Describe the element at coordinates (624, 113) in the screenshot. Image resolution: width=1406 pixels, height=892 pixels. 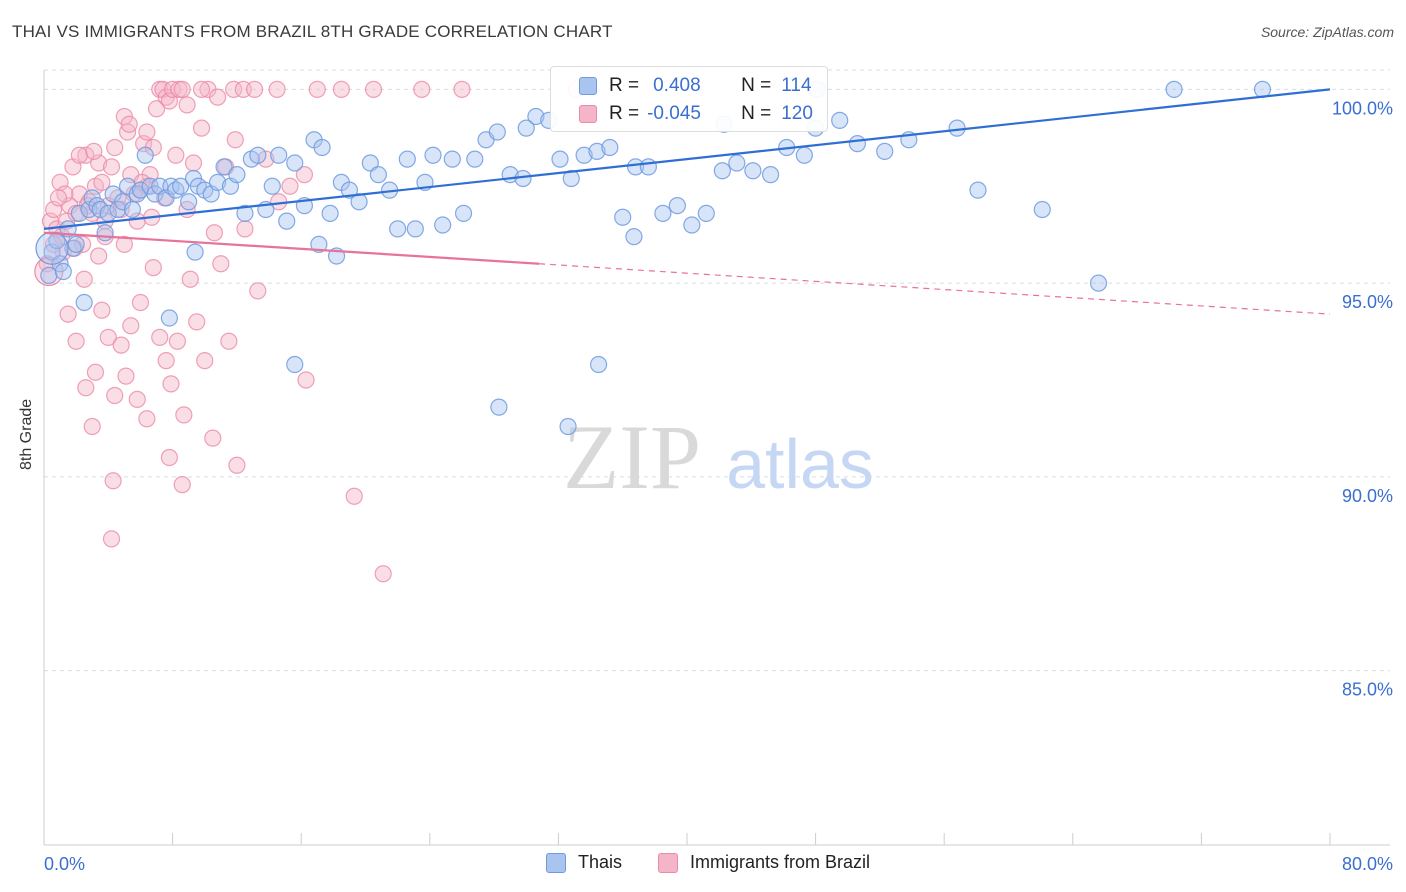
I see `legend-r-label-2: R =` at that location.